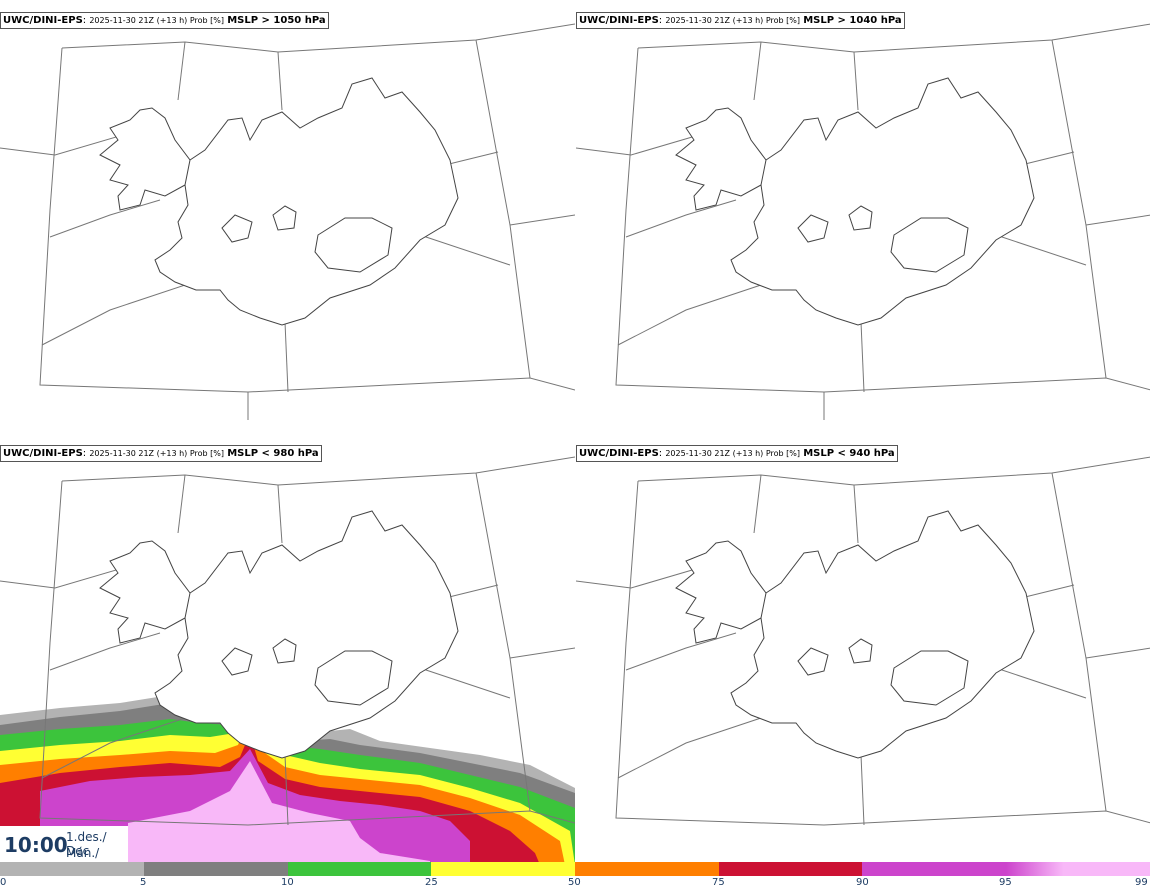  What do you see at coordinates (143, 882) in the screenshot?
I see `colorbar-tick: 5` at bounding box center [143, 882].